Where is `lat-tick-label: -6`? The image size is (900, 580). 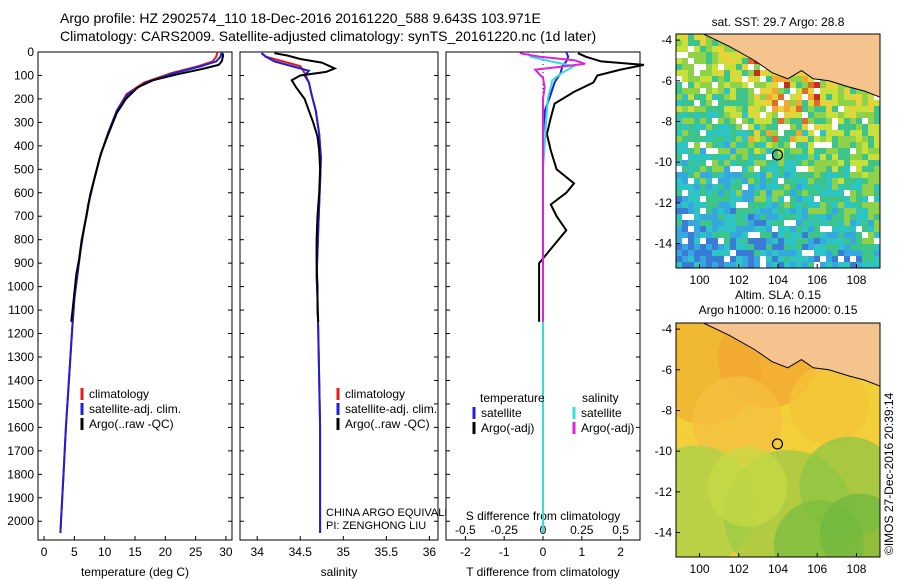 lat-tick-label: -6 is located at coordinates (666, 81).